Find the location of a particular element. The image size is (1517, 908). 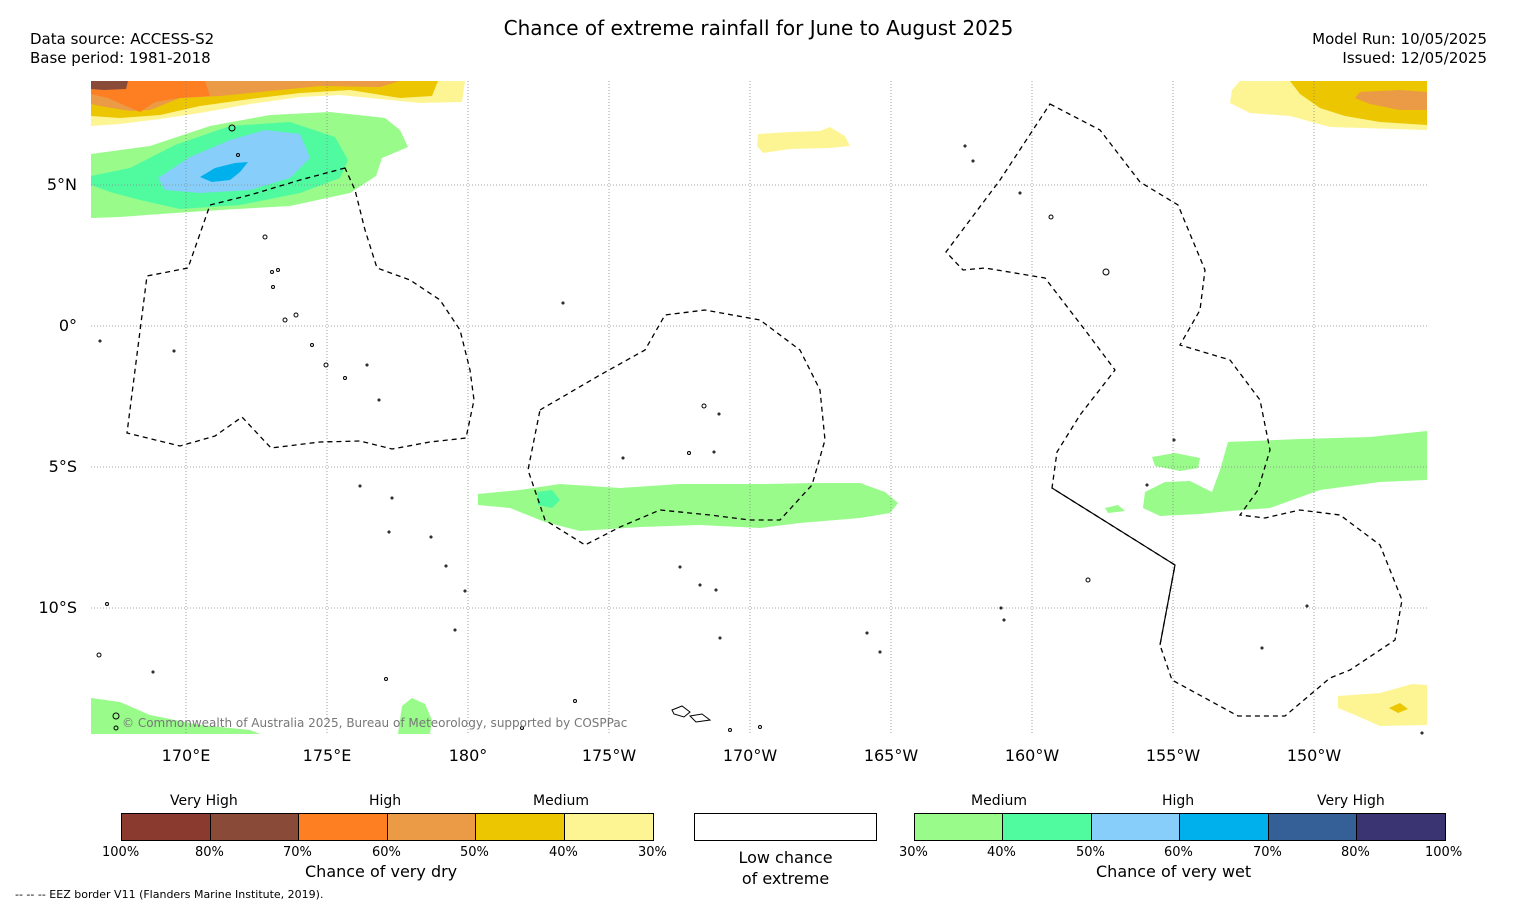

wet-legend-high-label: High is located at coordinates (1178, 801).